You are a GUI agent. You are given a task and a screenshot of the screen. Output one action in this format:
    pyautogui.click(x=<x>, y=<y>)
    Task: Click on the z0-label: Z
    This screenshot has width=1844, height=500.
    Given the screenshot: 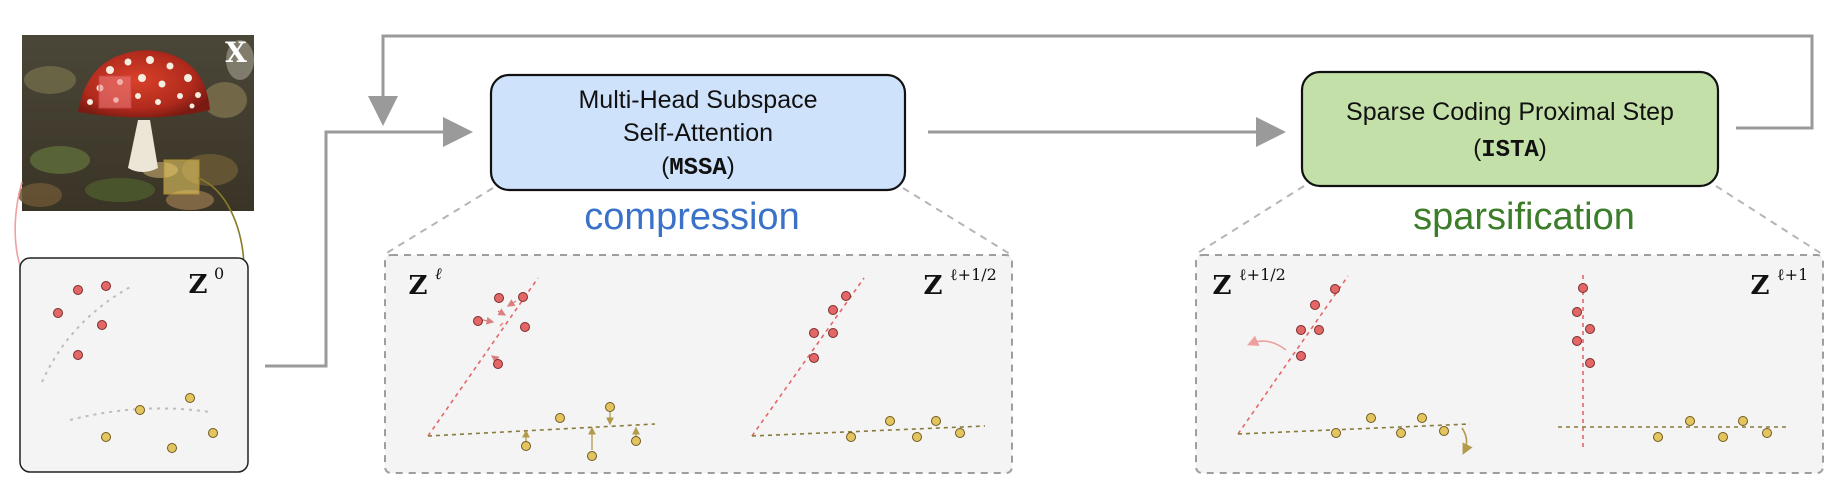 What is the action you would take?
    pyautogui.click(x=198, y=285)
    